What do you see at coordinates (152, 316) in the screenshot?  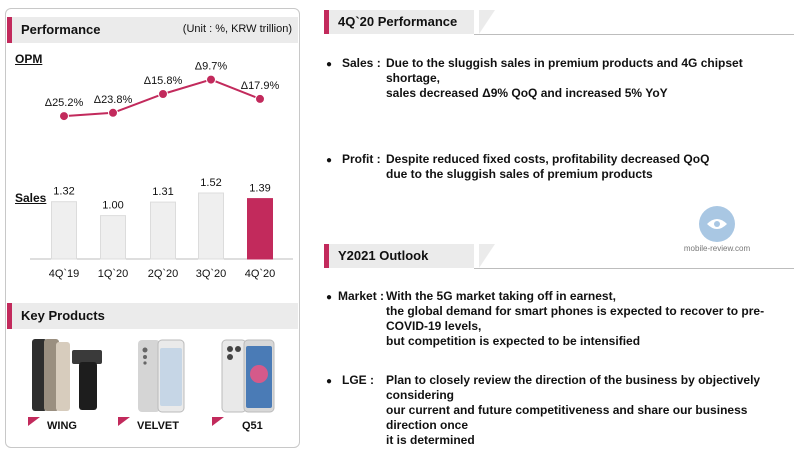 I see `key-products-header: Key Products` at bounding box center [152, 316].